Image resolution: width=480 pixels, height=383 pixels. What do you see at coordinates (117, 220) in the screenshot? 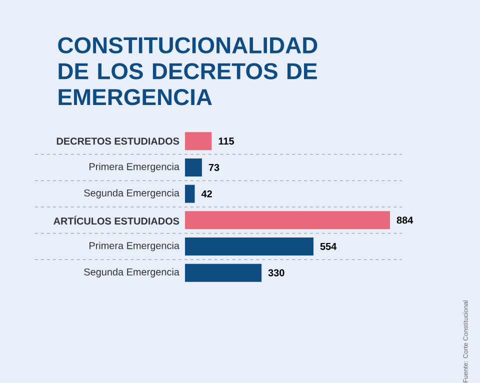
I see `y-tick-label: ARTÍCULOS ESTUDIADOS` at bounding box center [117, 220].